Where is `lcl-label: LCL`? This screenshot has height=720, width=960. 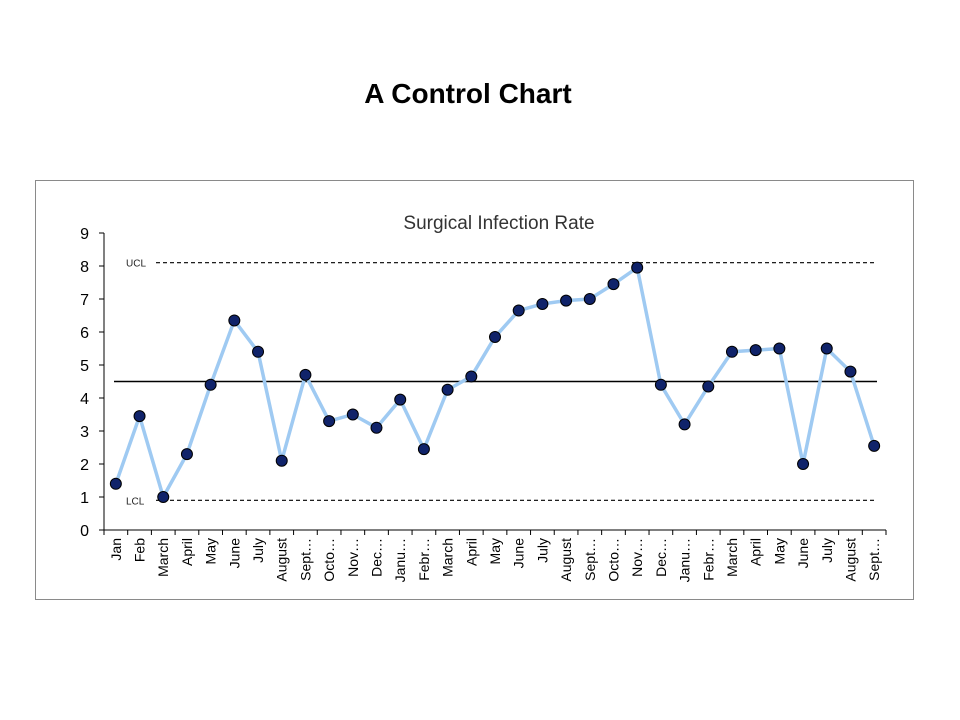 lcl-label: LCL is located at coordinates (135, 501).